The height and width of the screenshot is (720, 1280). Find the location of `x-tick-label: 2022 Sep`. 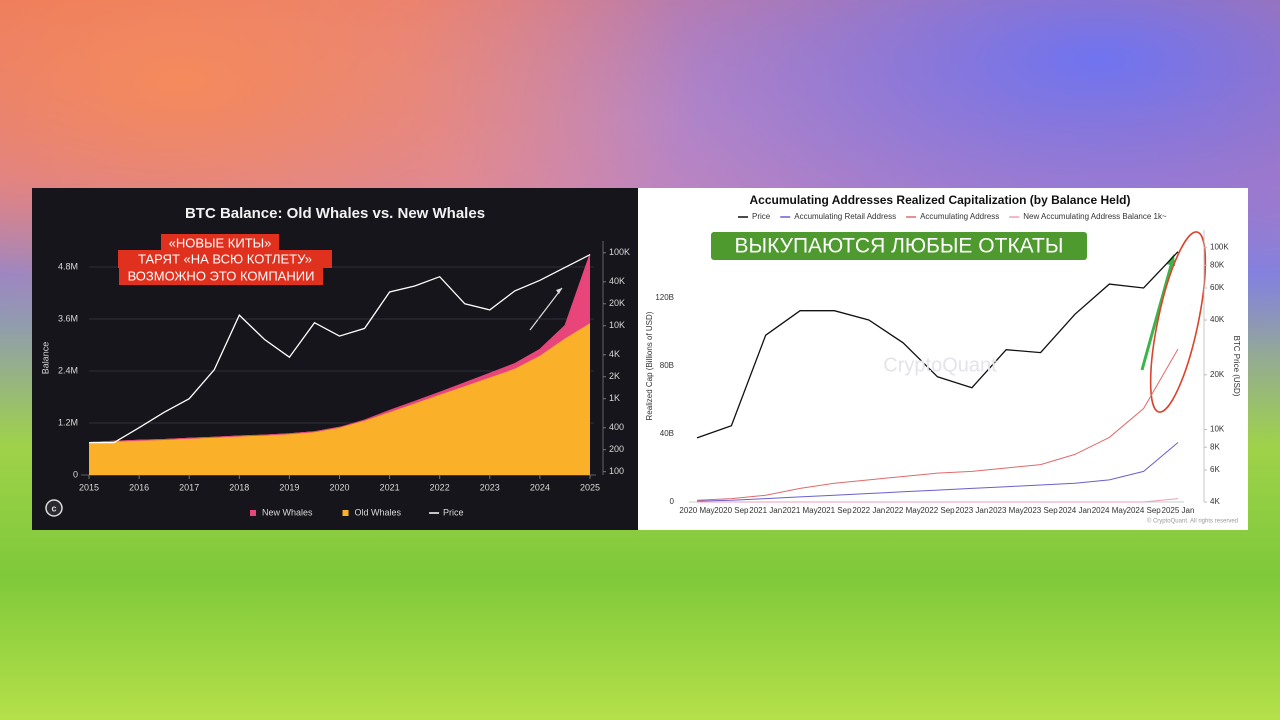

x-tick-label: 2022 Sep is located at coordinates (937, 510).